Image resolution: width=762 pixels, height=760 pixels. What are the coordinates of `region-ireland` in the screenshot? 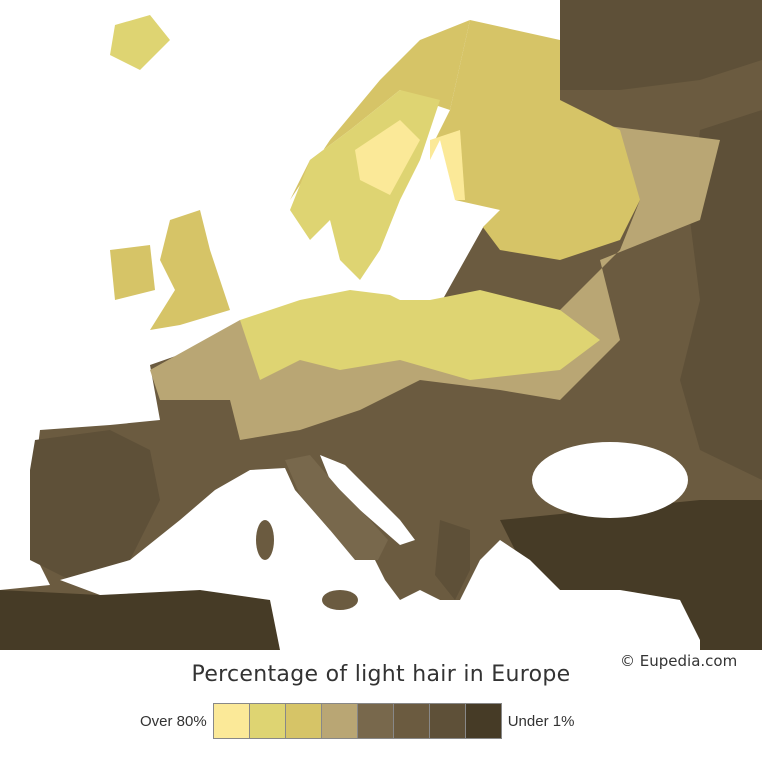 It's located at (132, 272).